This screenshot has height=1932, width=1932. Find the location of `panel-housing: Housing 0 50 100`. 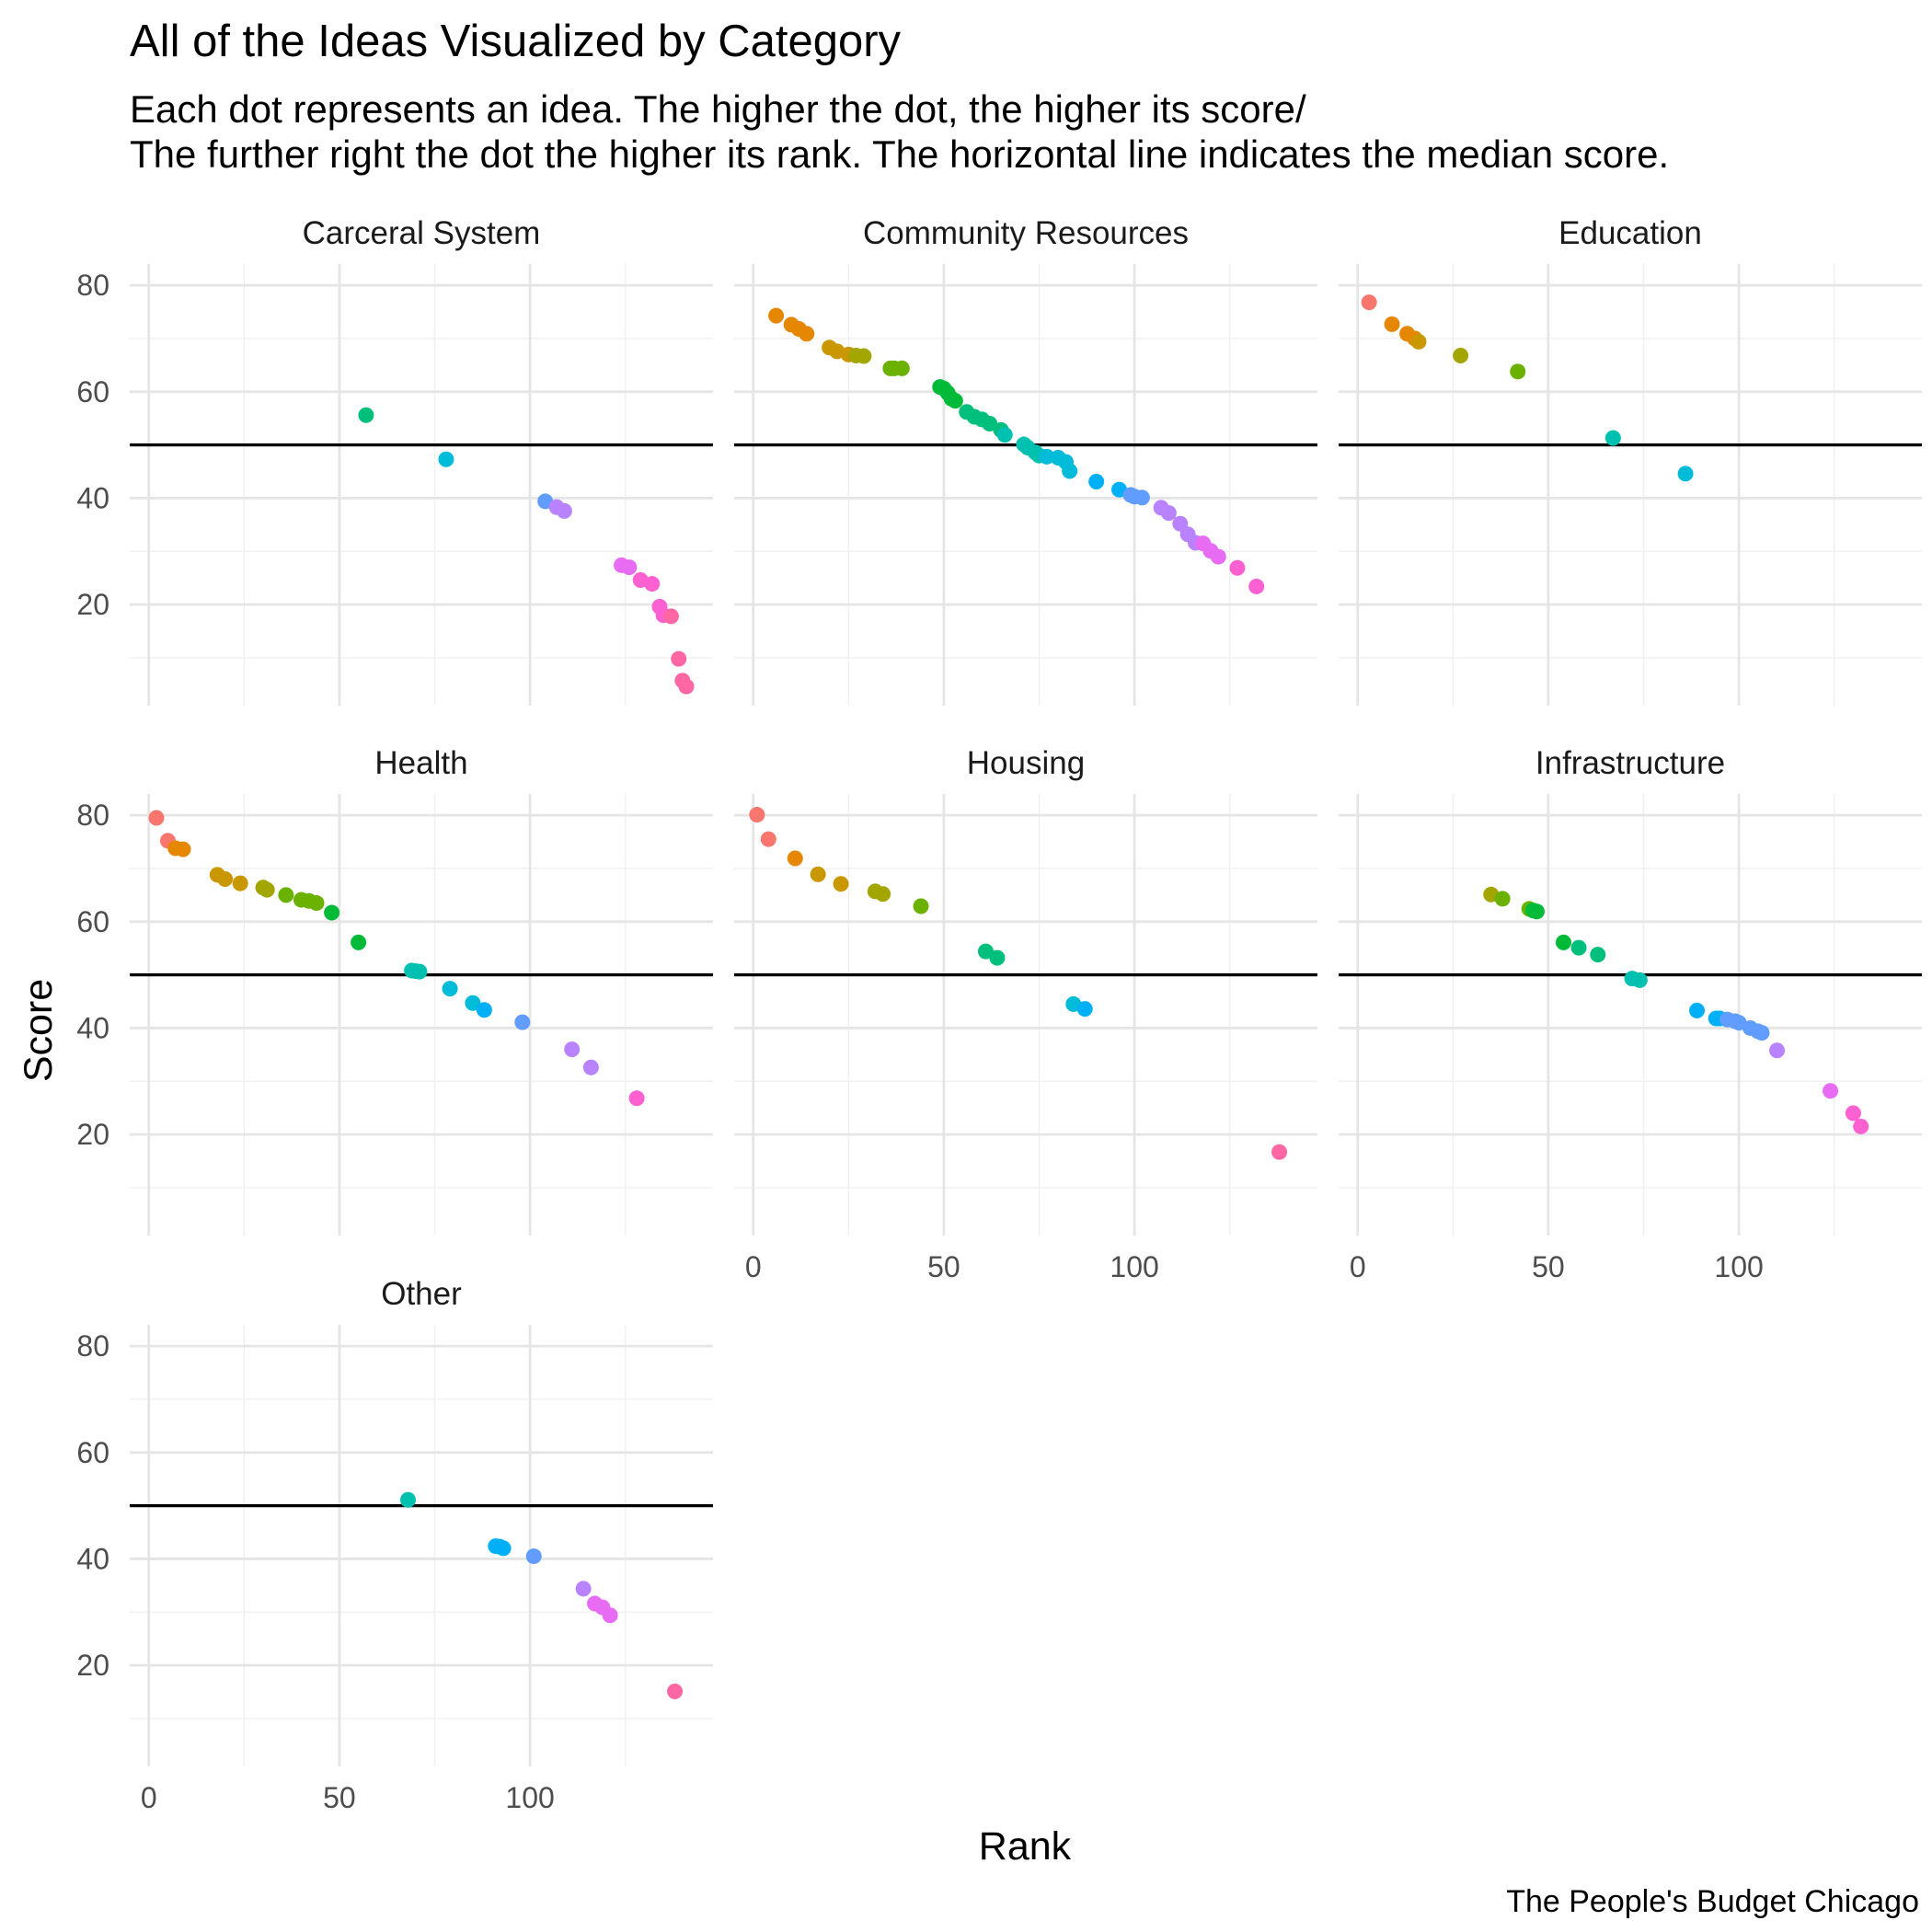

panel-housing: Housing 0 50 100 is located at coordinates (1025, 1014).